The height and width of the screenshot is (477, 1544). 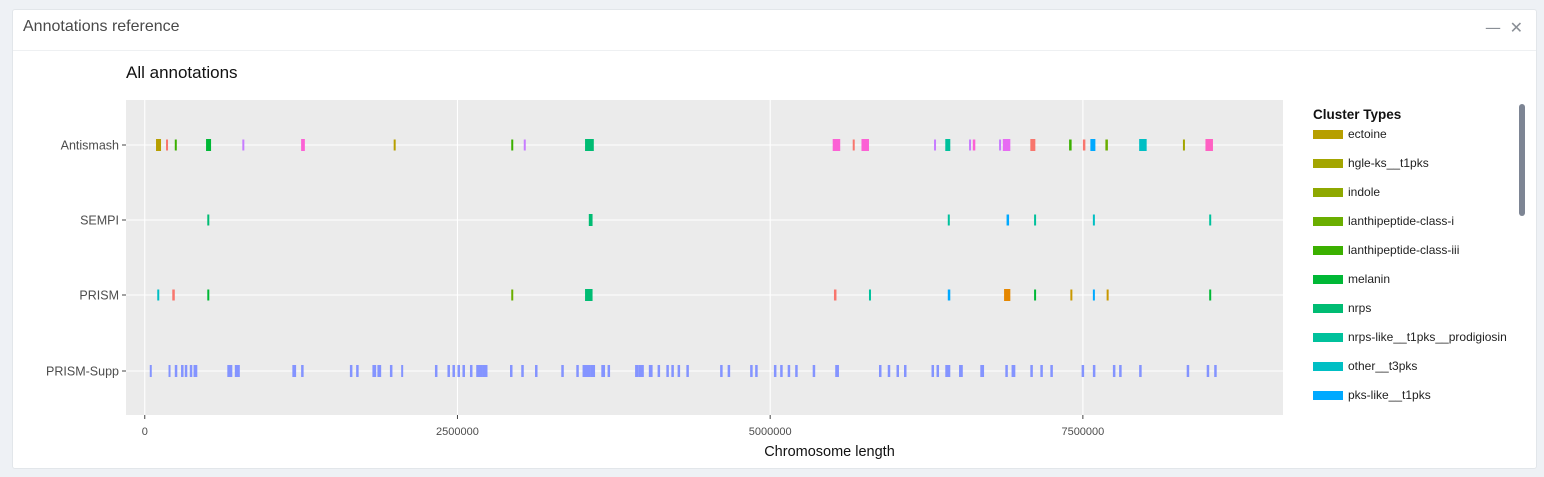 What do you see at coordinates (829, 452) in the screenshot?
I see `x-axis-title: Chromosome length` at bounding box center [829, 452].